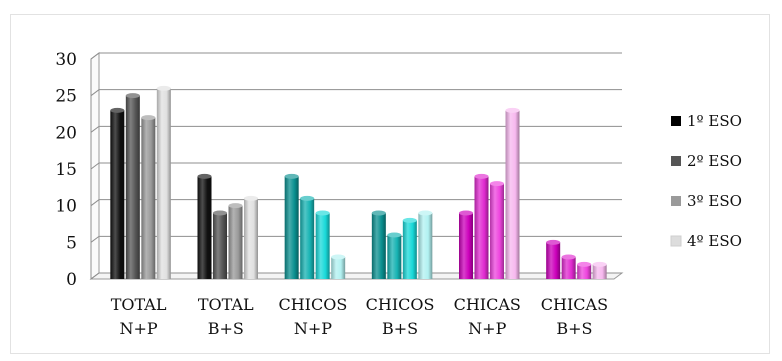  Describe the element at coordinates (66, 97) in the screenshot. I see `y-tick-label: 25` at that location.